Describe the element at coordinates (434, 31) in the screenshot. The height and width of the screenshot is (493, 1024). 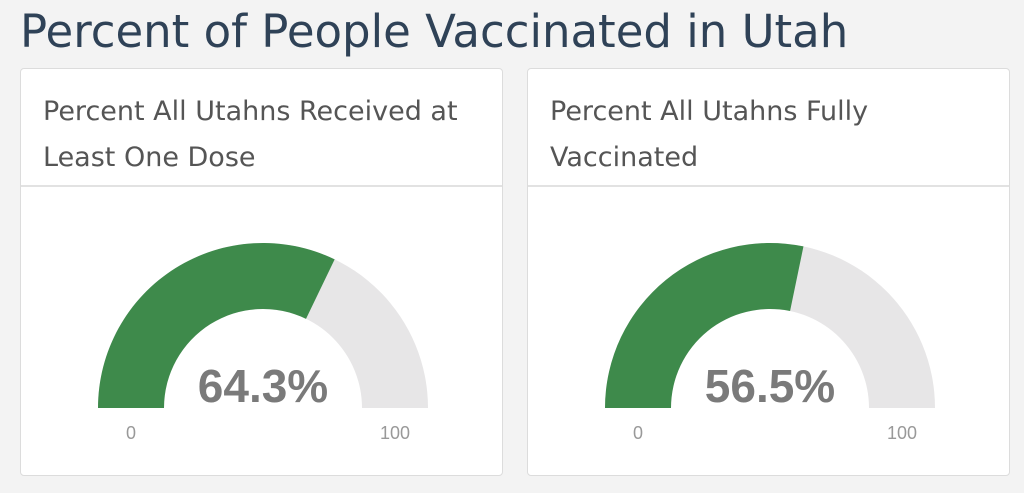
I see `page-title: Percent of People Vaccinated in Utah` at that location.